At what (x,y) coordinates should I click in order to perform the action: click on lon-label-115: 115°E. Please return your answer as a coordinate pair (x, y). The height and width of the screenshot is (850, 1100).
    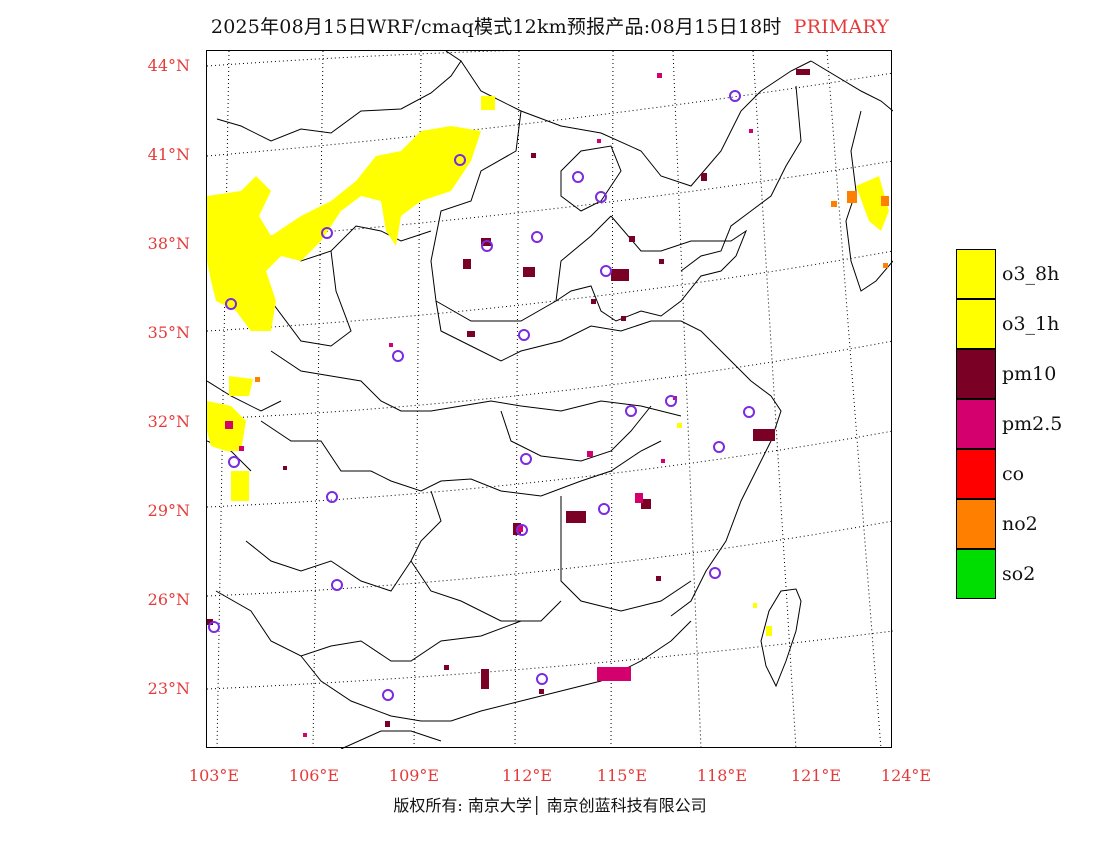
    Looking at the image, I should click on (622, 775).